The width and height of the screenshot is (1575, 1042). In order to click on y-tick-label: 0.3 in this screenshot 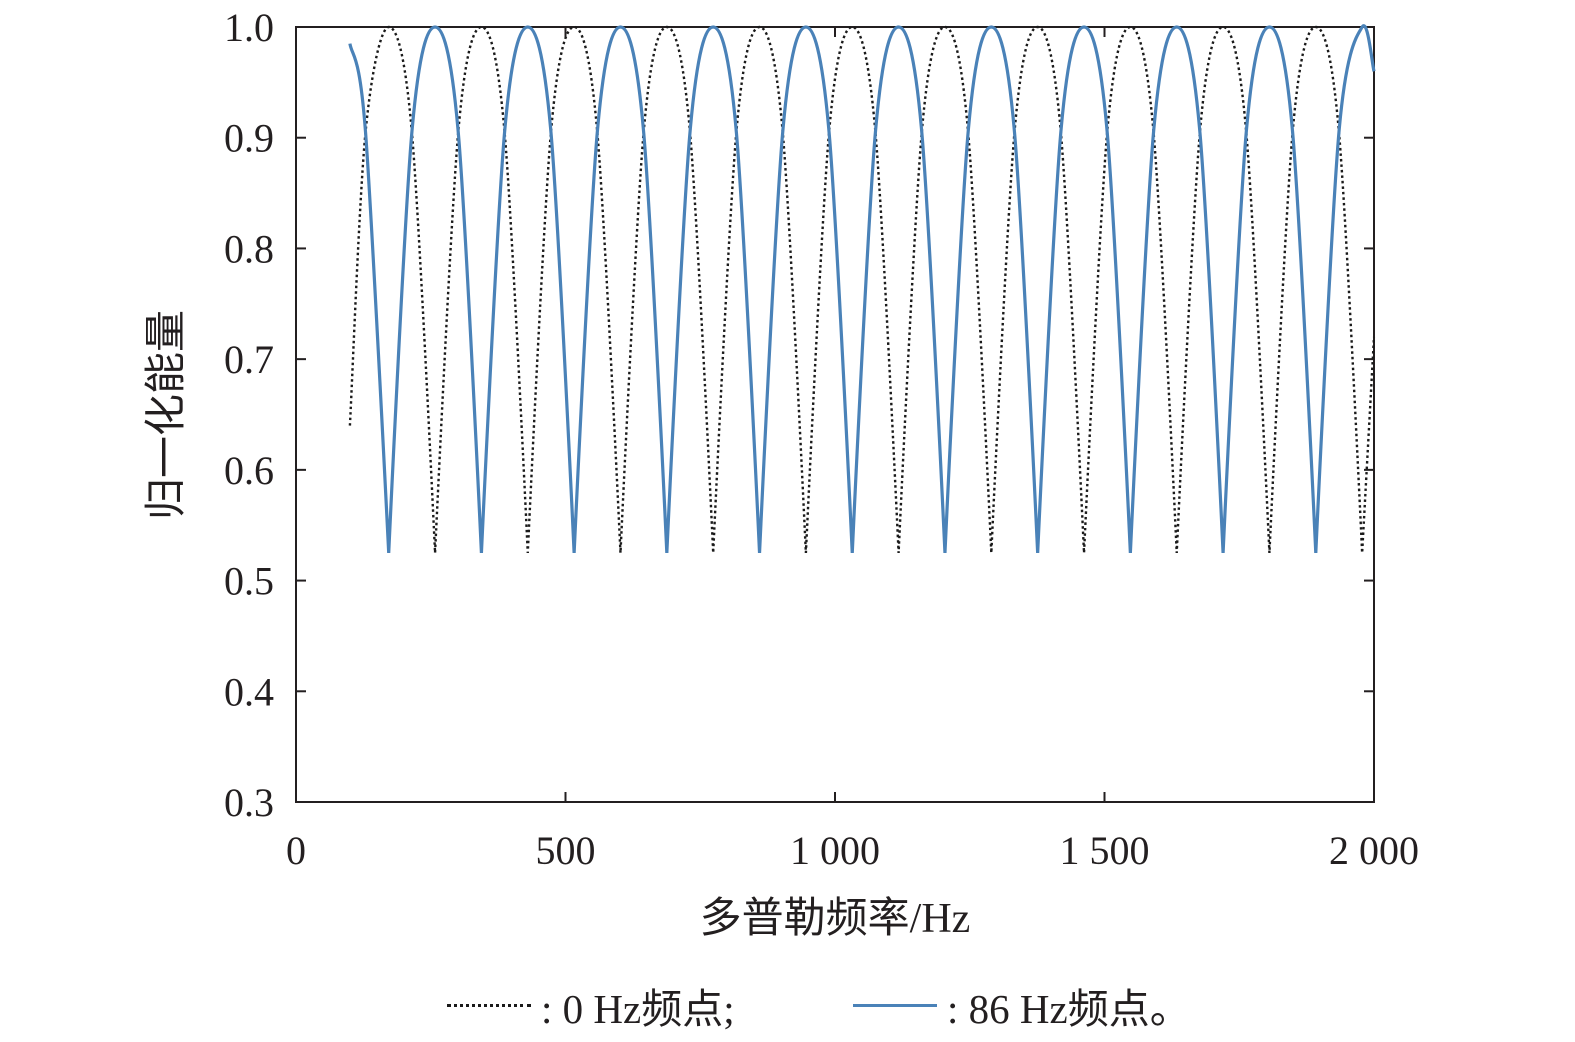, I will do `click(249, 802)`.